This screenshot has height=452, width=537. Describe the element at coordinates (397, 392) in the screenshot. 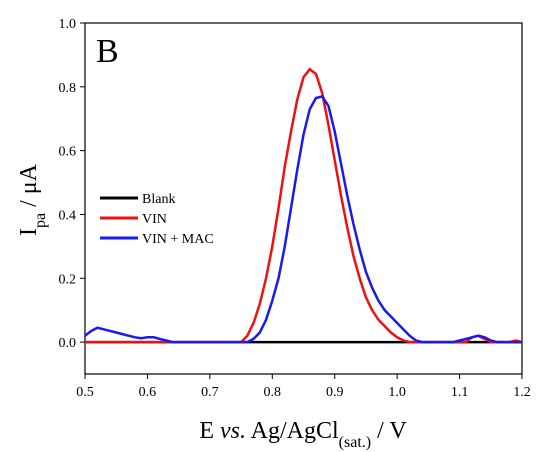

I see `x-tick-label: 1.0` at that location.